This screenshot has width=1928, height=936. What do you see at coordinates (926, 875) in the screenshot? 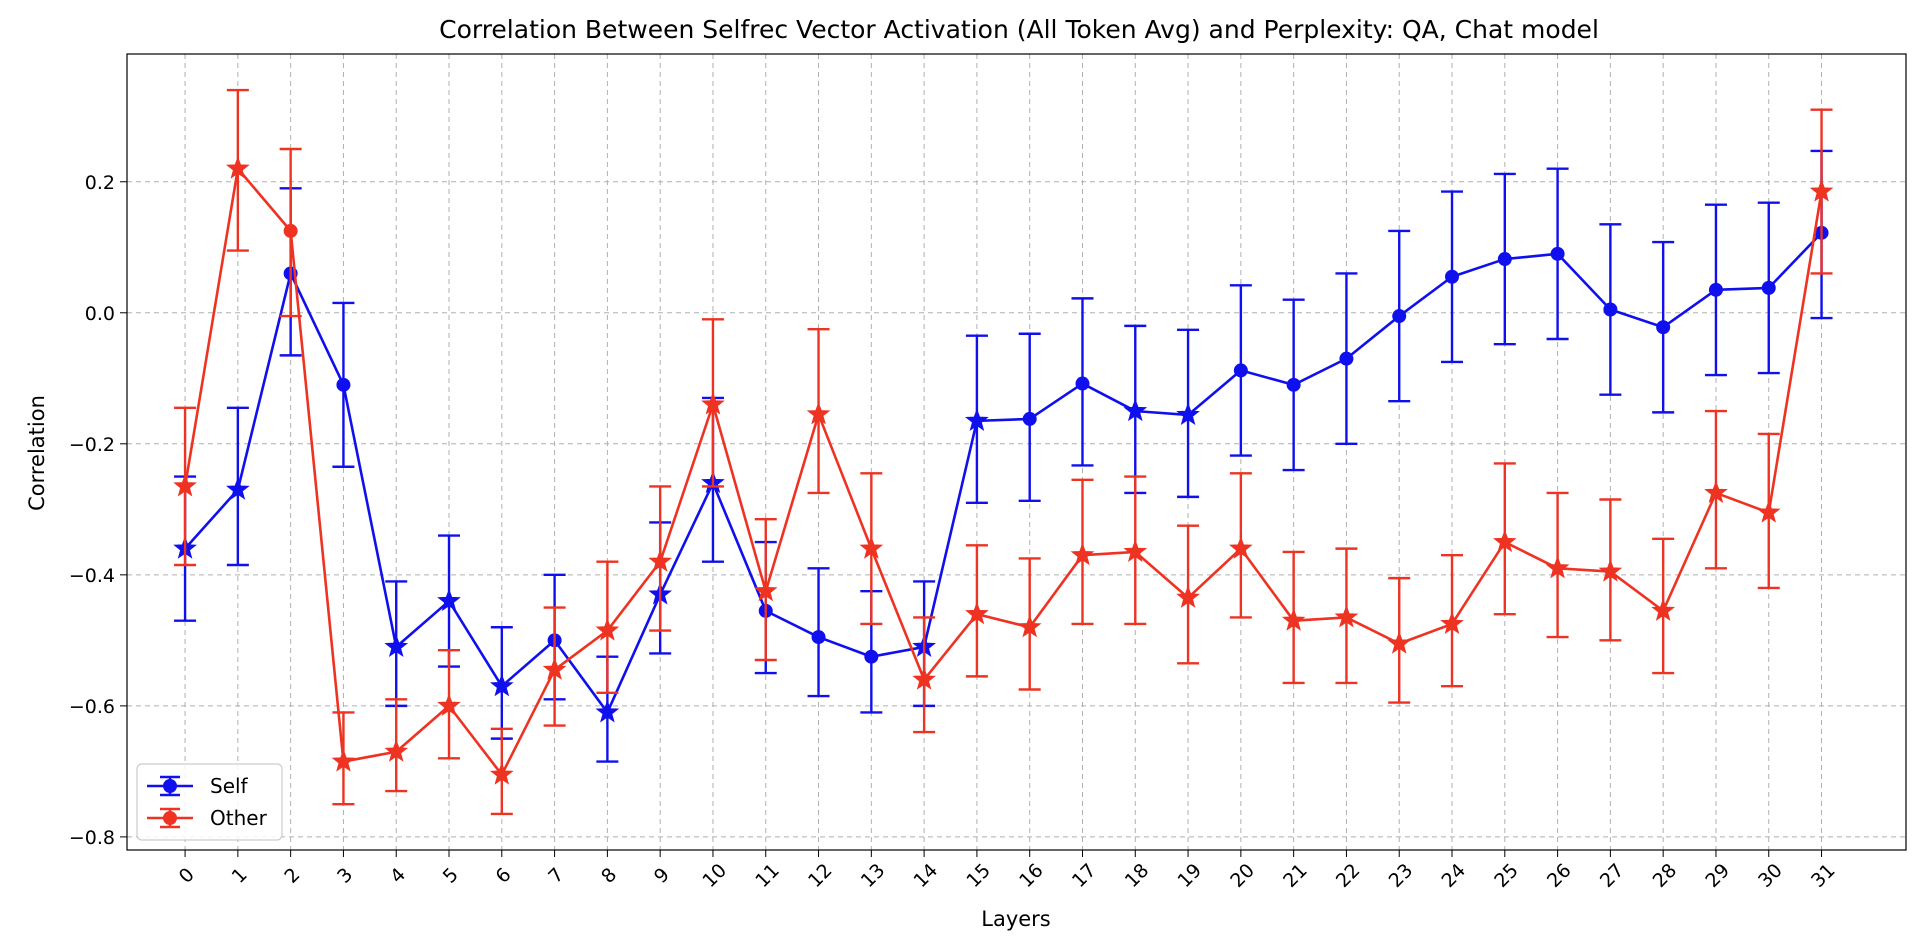
I see `x-tick-label: 14` at bounding box center [926, 875].